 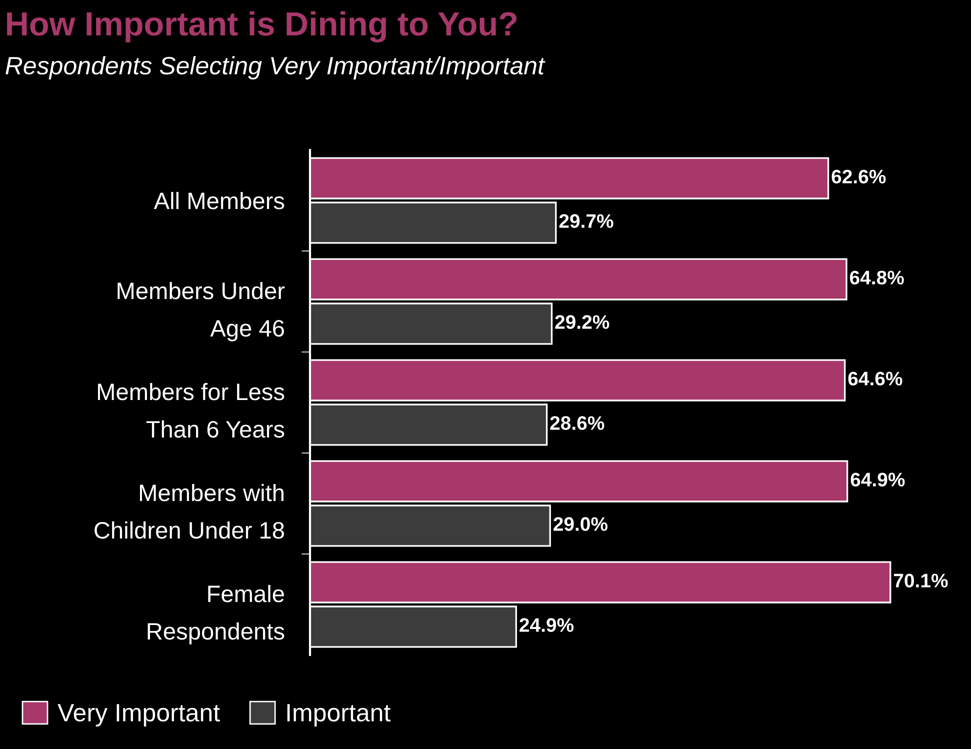 What do you see at coordinates (859, 177) in the screenshot?
I see `data-label: 62.6%` at bounding box center [859, 177].